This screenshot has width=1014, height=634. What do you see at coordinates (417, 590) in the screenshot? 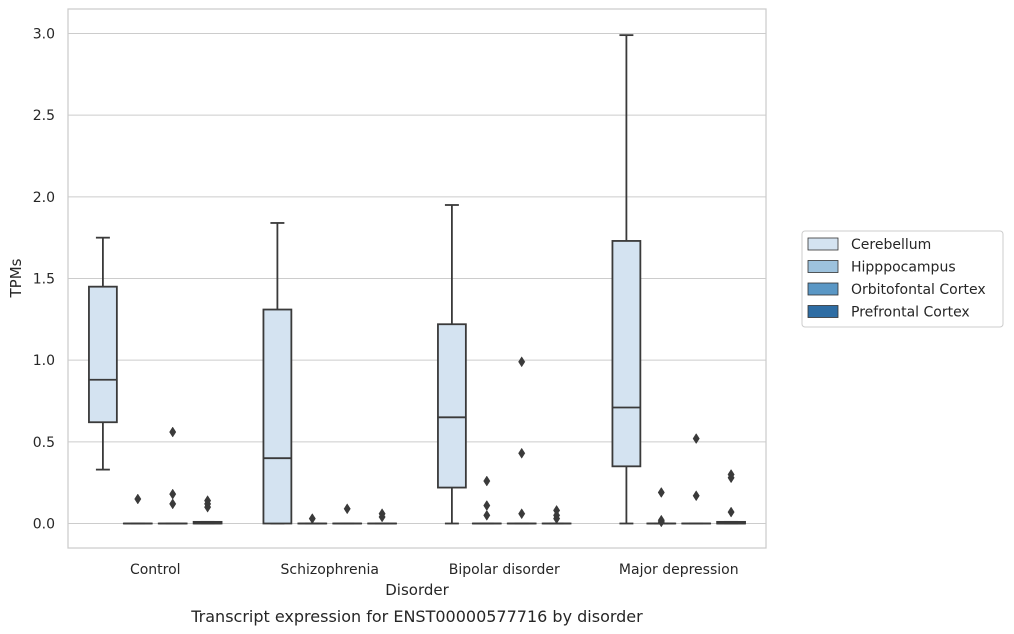
I see `x-axis-title: Disorder` at bounding box center [417, 590].